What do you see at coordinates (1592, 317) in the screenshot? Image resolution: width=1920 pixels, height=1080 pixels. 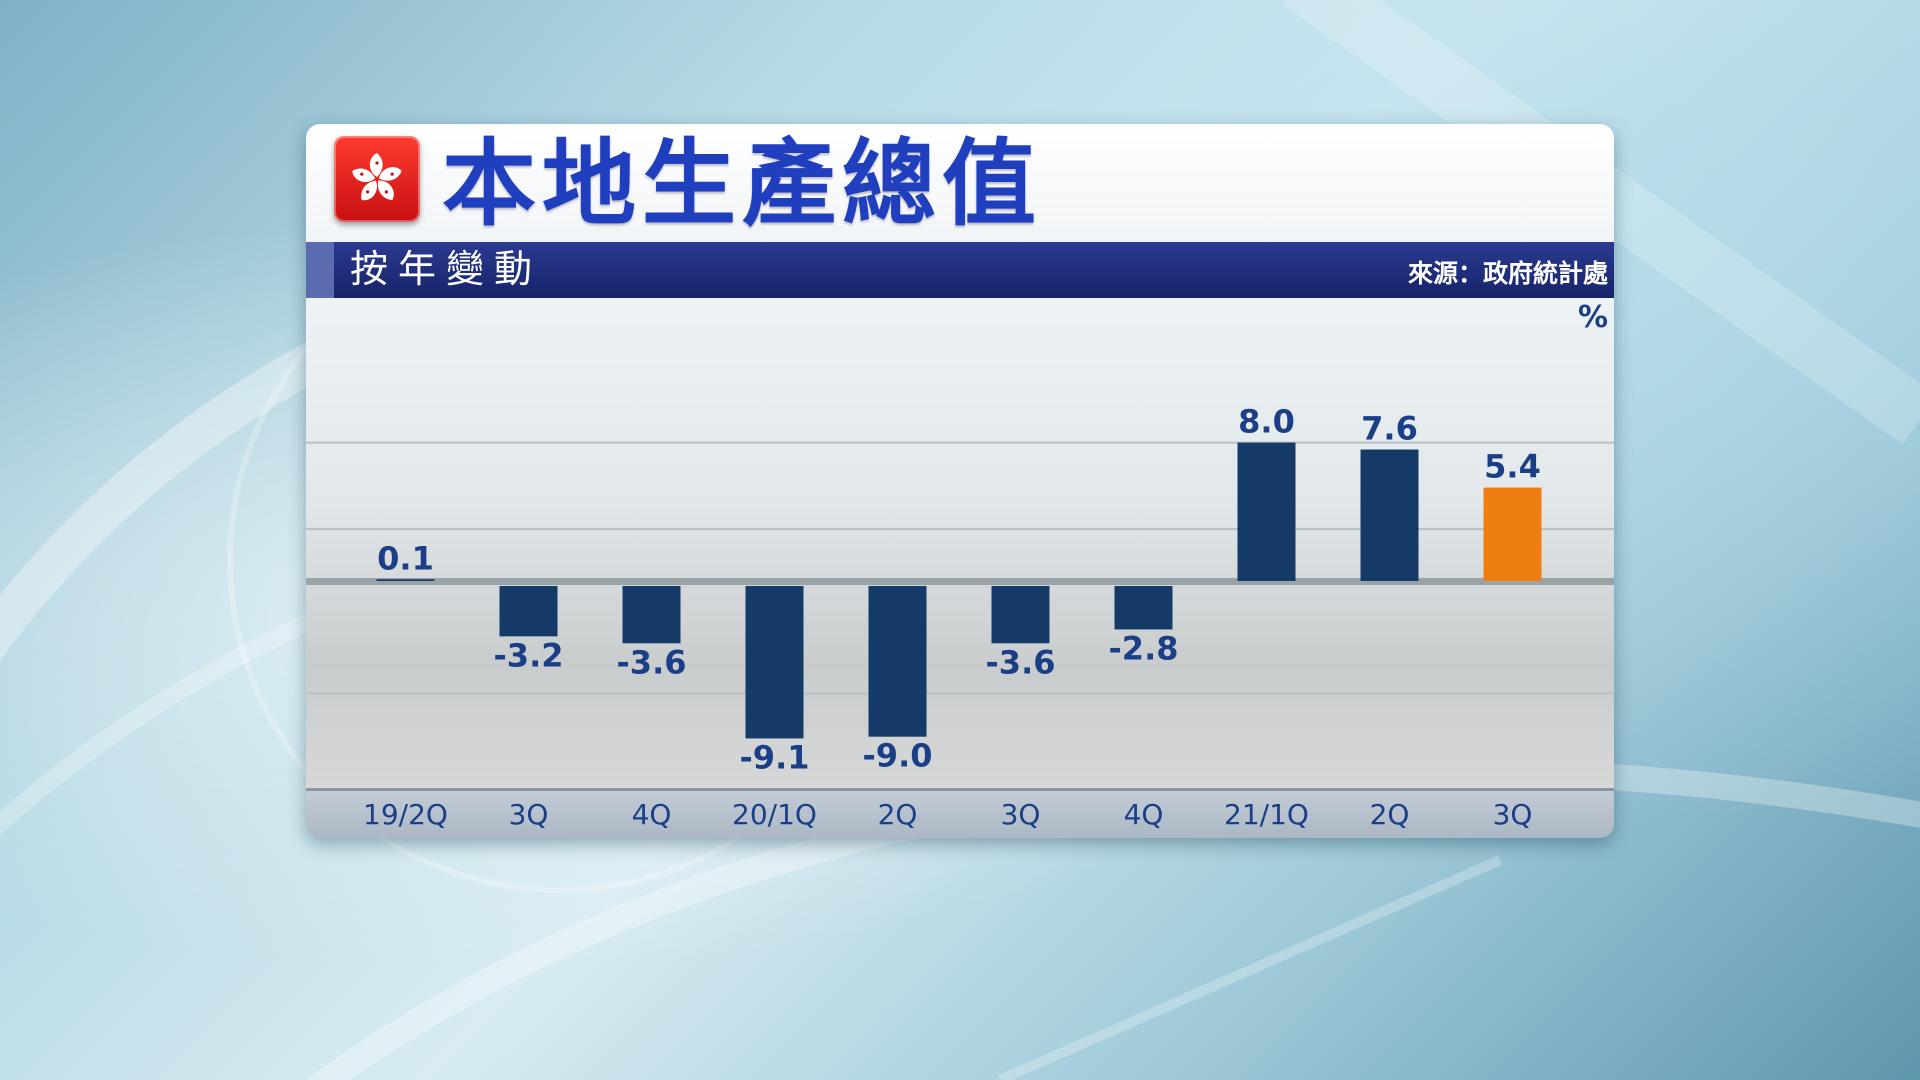 I see `unit-label: %` at bounding box center [1592, 317].